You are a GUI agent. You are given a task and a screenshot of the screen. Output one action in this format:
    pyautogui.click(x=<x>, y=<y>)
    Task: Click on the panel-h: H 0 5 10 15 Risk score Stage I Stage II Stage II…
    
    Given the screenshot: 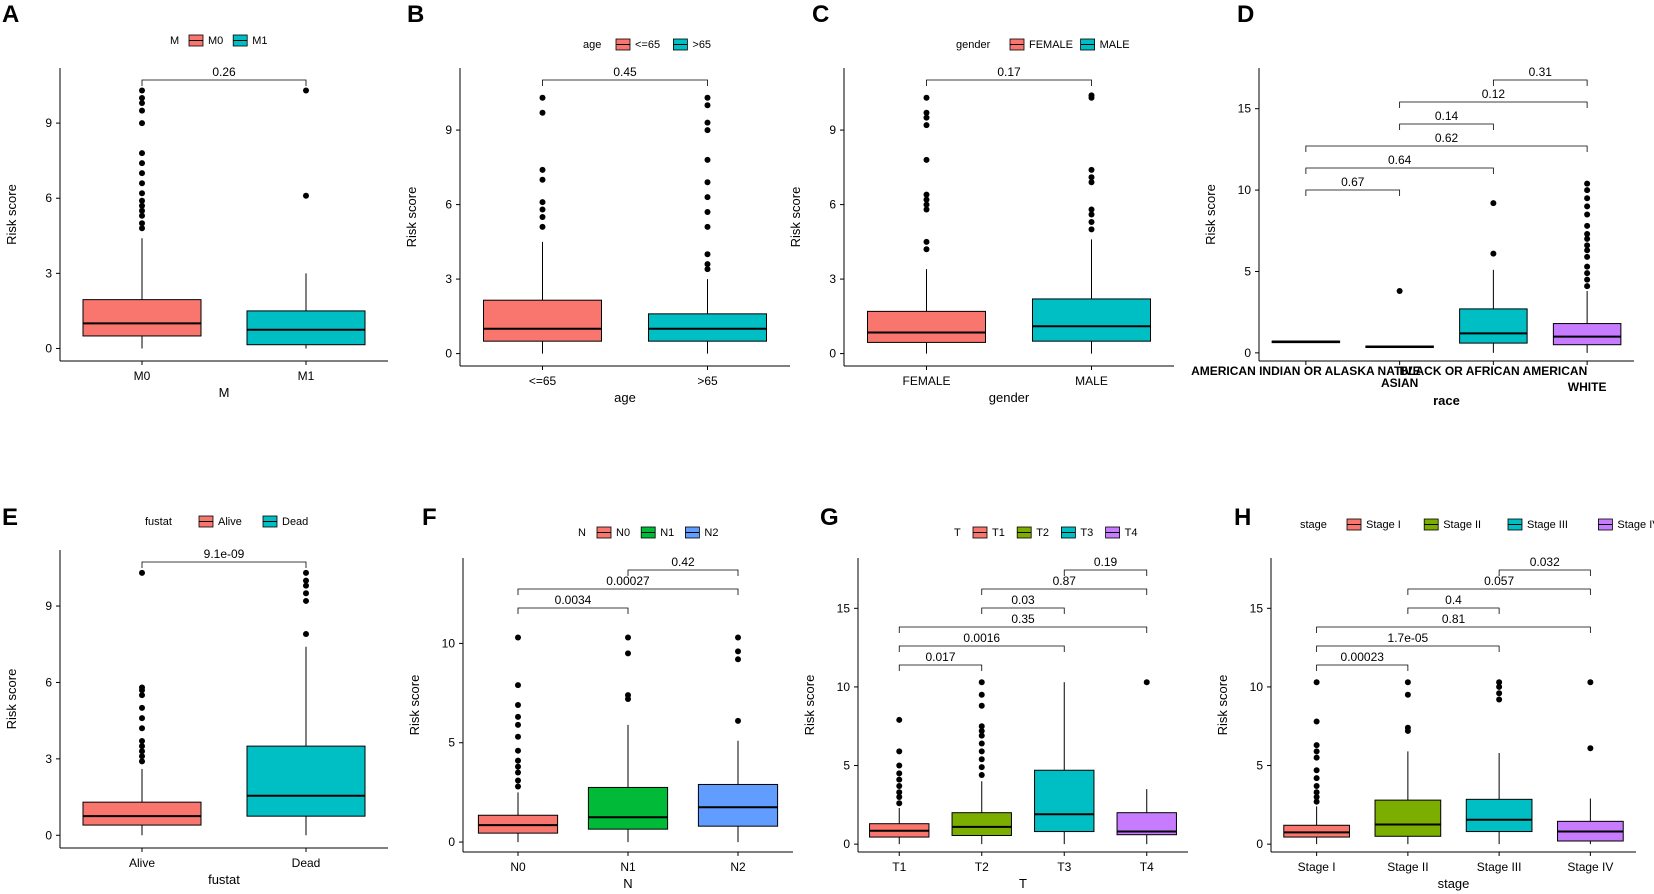 What is the action you would take?
    pyautogui.click(x=1434, y=697)
    